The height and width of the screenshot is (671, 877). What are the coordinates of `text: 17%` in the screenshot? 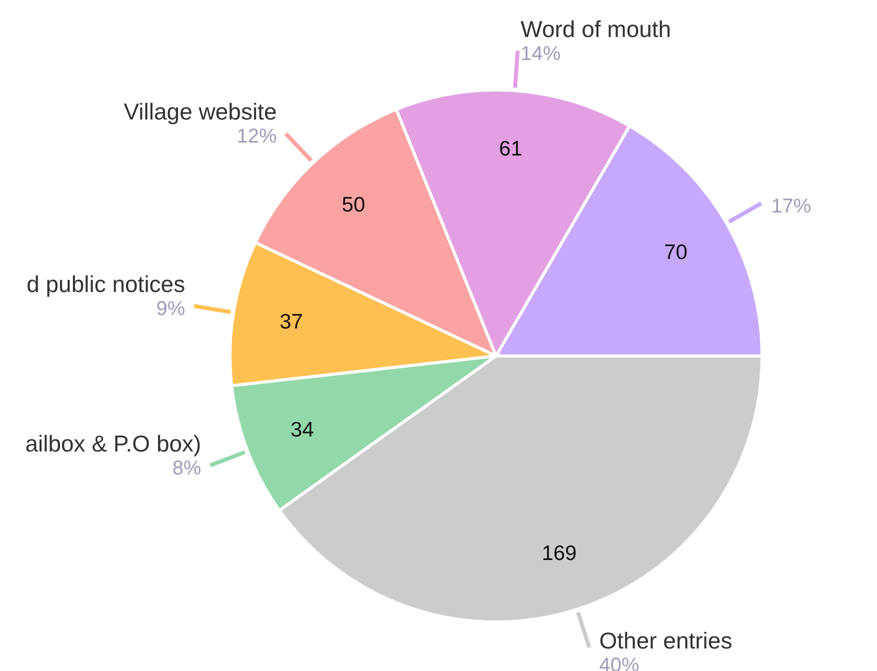 It's located at (791, 206).